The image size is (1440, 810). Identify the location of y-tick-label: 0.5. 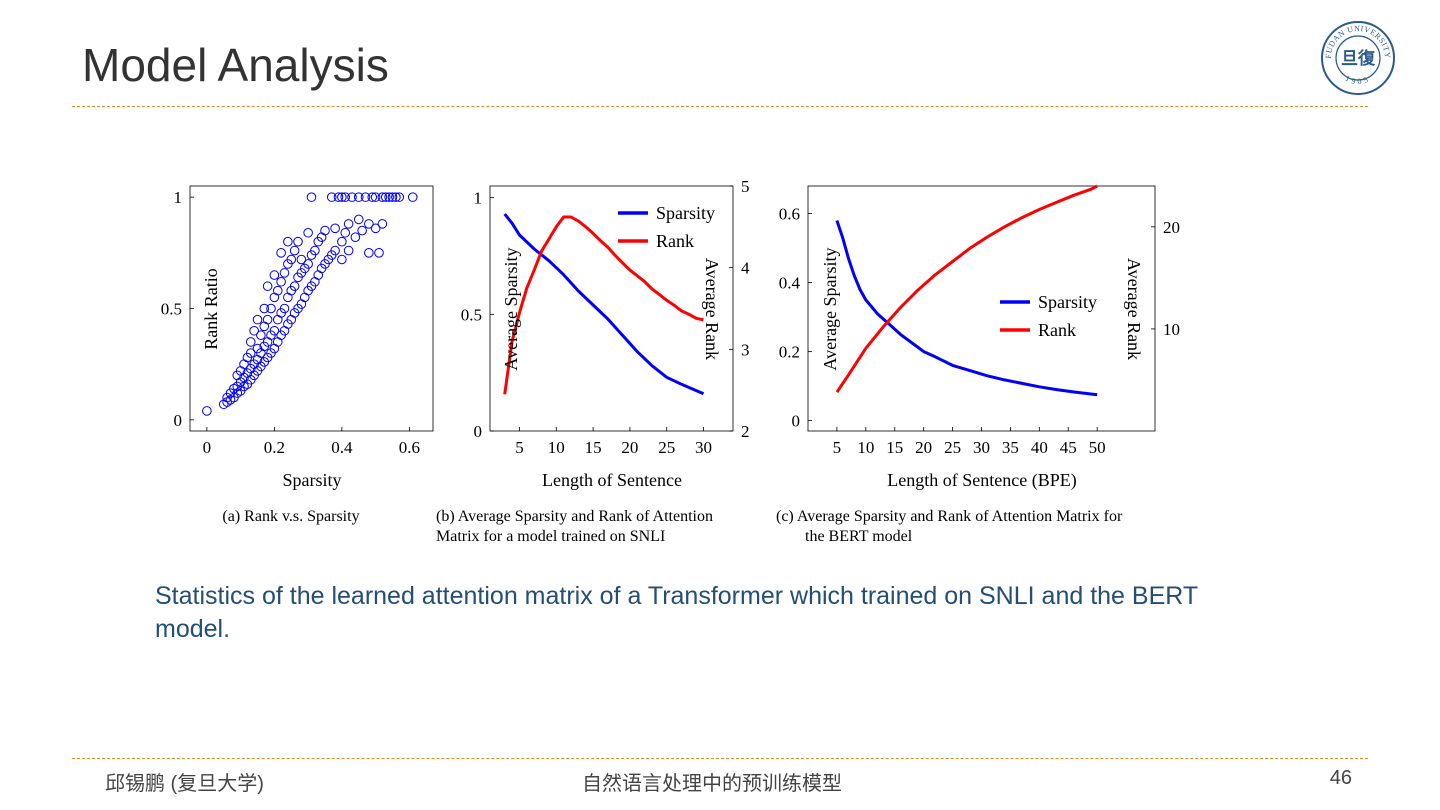
(471, 314).